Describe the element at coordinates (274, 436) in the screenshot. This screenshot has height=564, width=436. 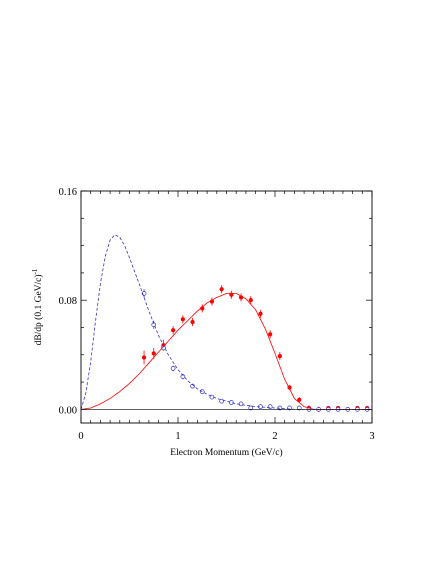
I see `x-tick-label: 2` at that location.